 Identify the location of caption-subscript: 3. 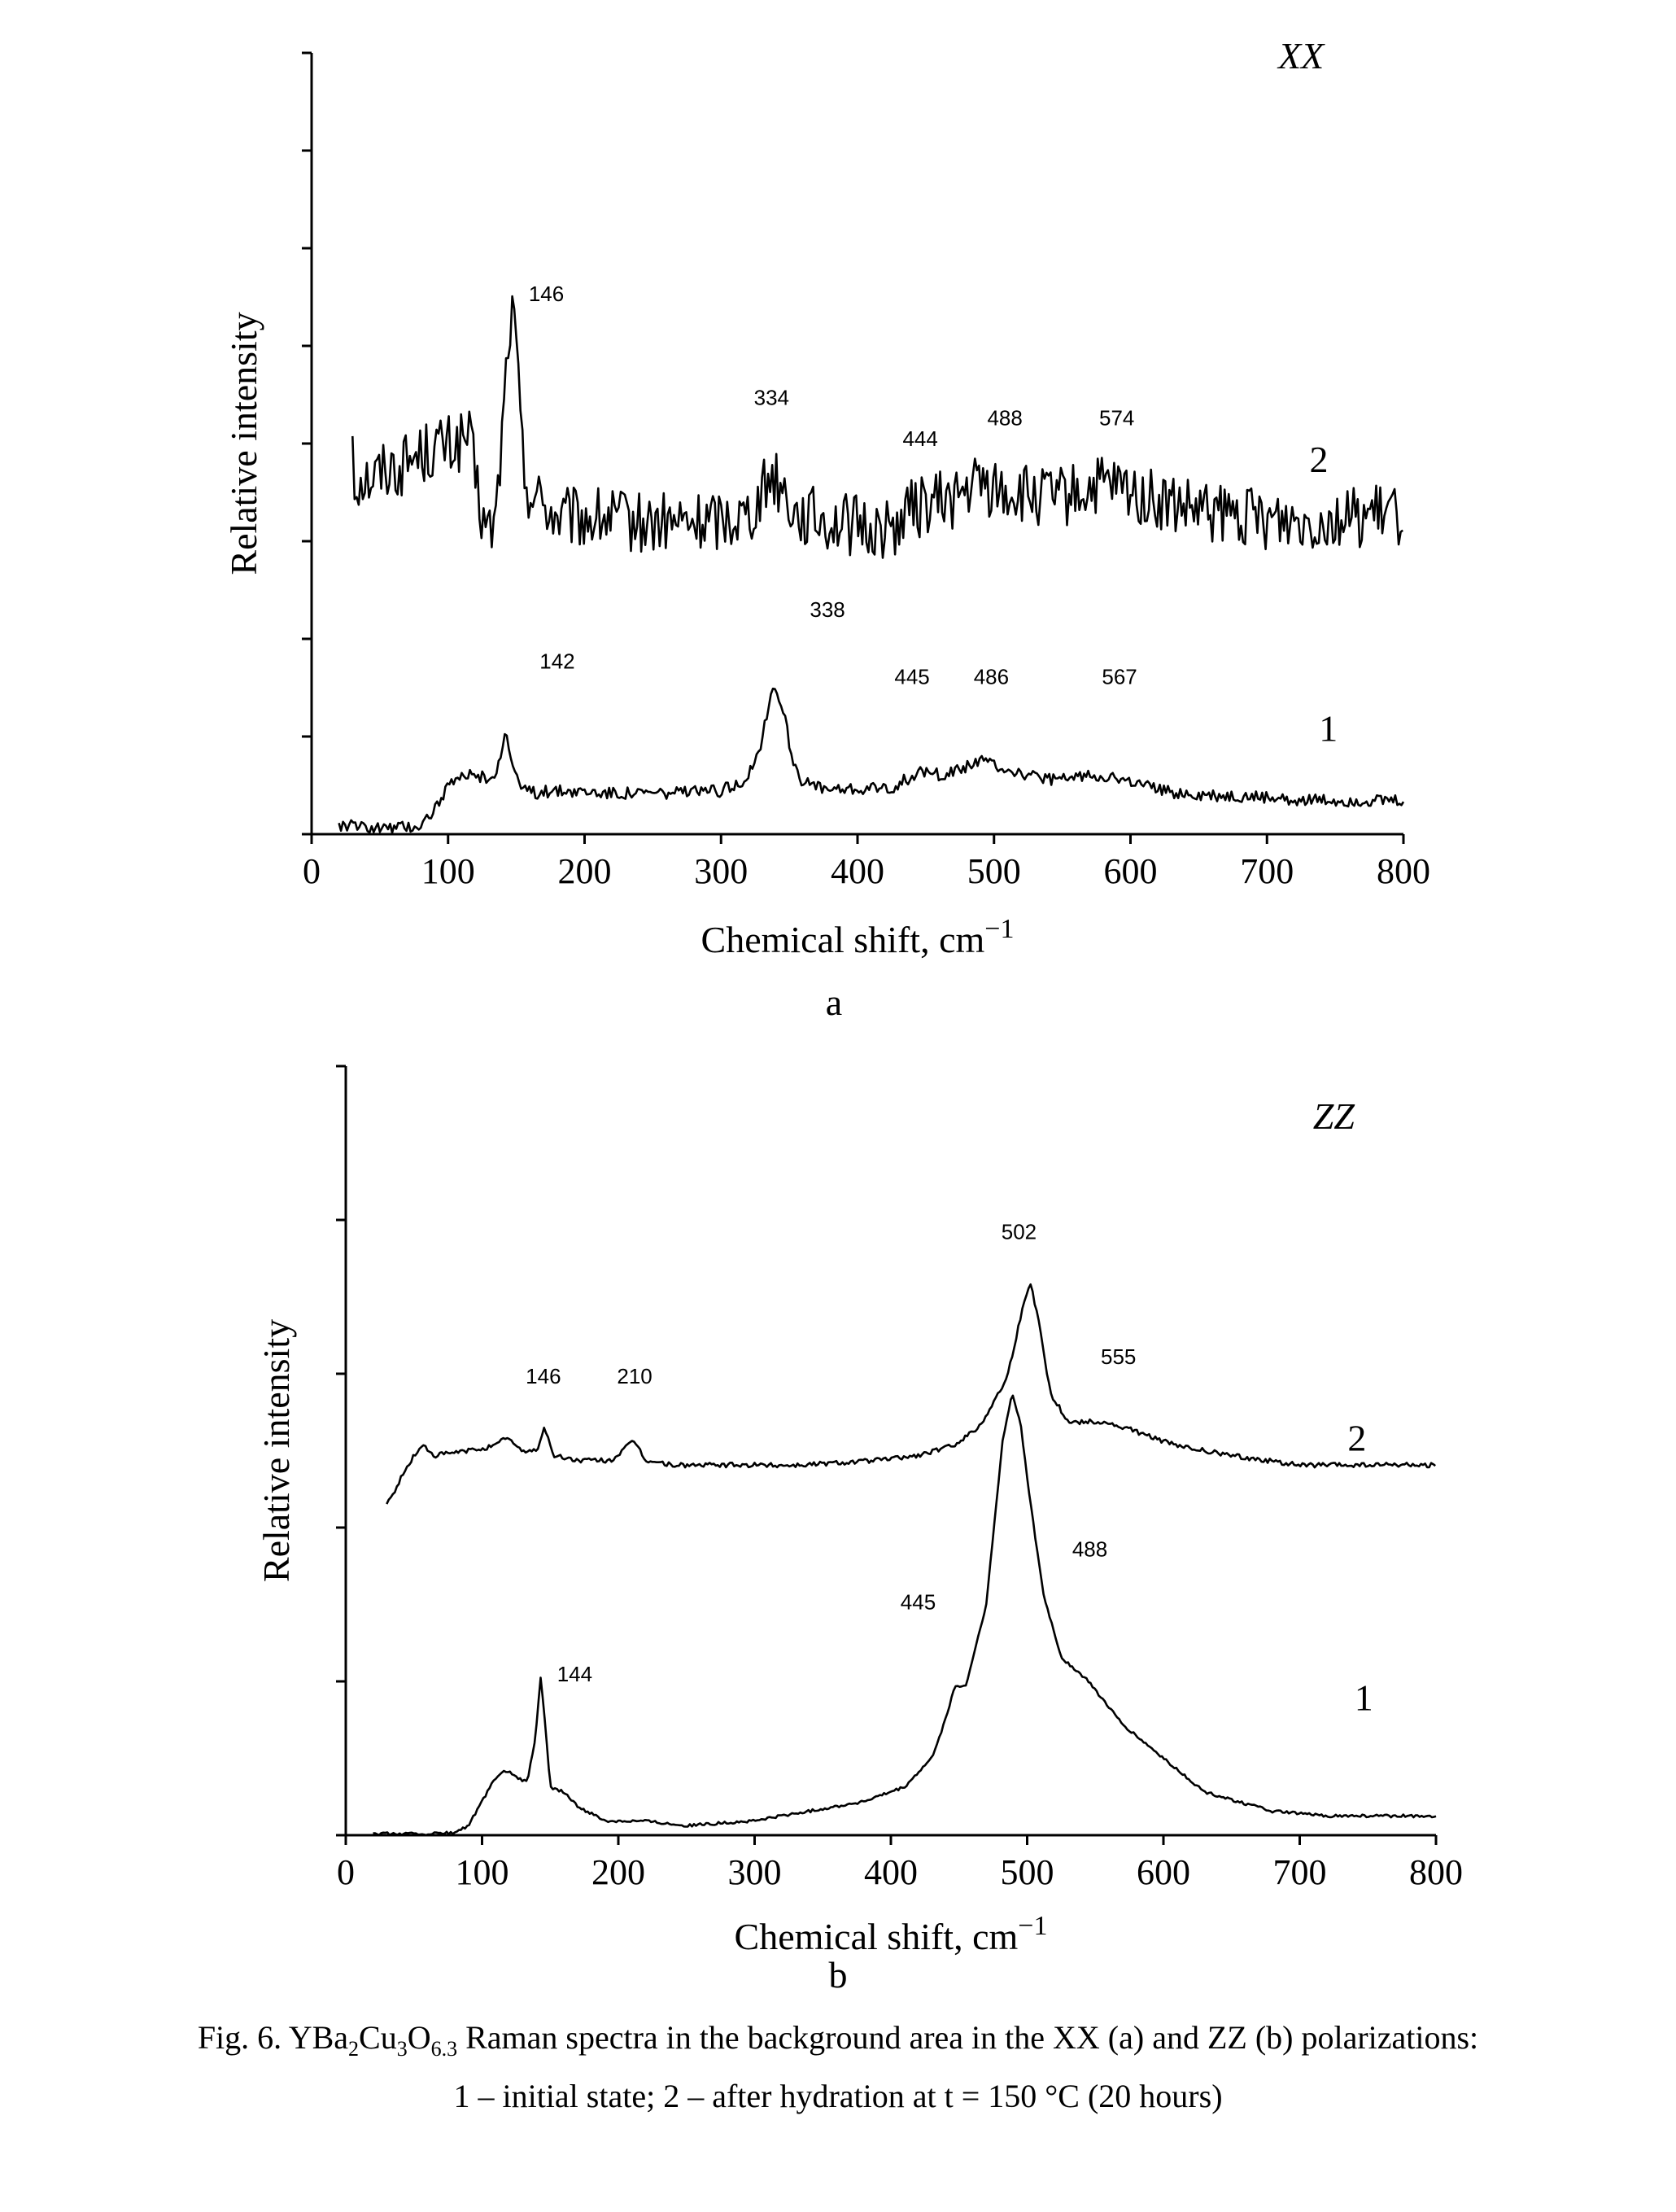
(402, 2049).